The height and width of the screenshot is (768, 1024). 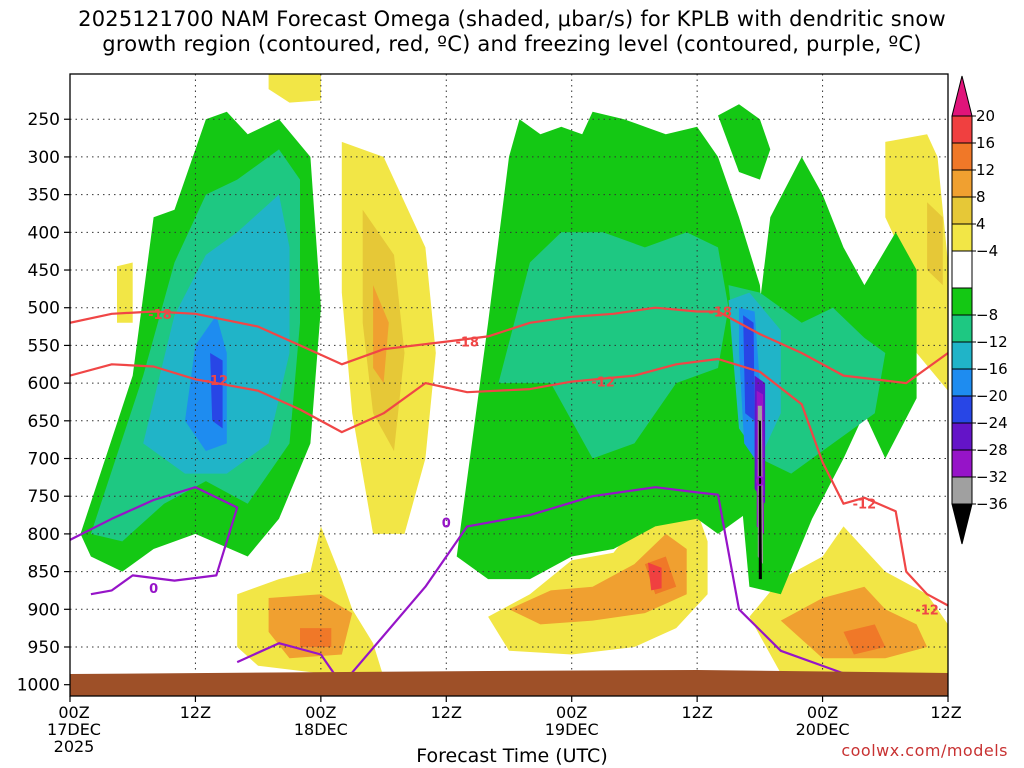 I want to click on x-tick-label-72-0: 00Z, so click(x=822, y=712).